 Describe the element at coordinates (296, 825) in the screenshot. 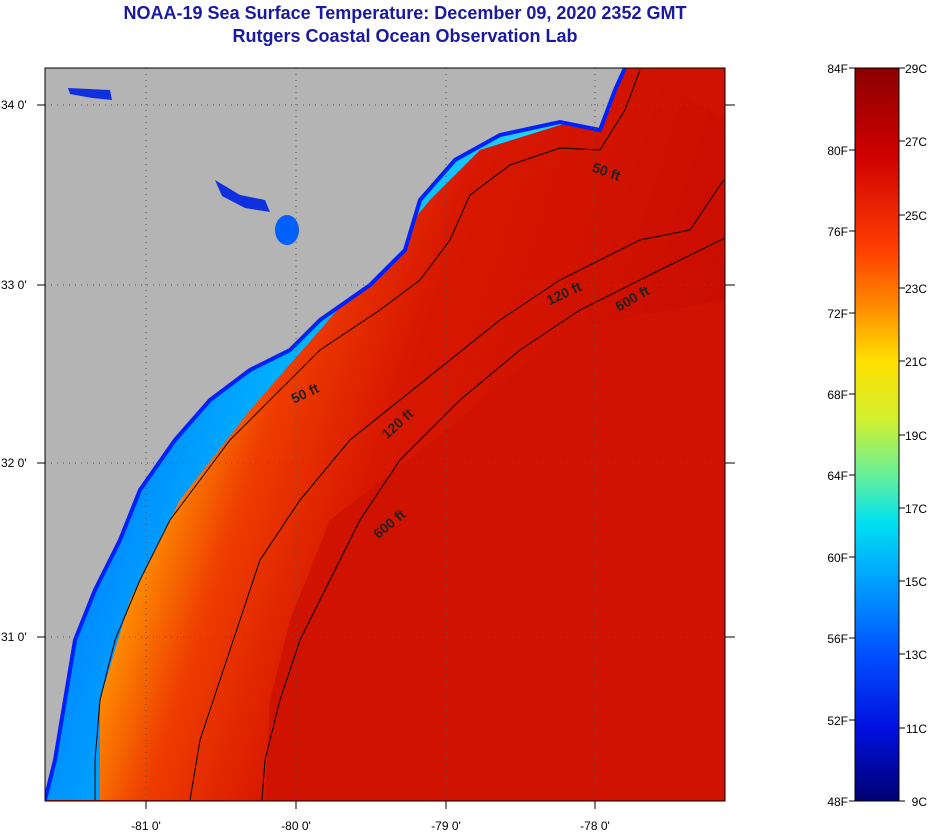

I see `lon-tick-label: -80 0'` at that location.